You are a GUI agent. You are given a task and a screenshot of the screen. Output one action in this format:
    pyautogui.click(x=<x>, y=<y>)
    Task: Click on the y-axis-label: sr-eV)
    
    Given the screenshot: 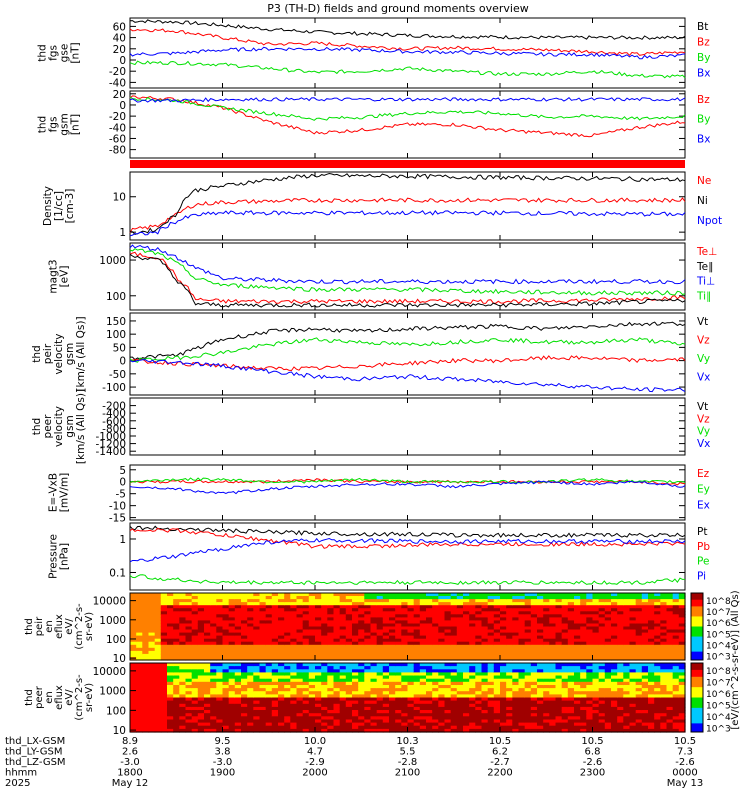 What is the action you would take?
    pyautogui.click(x=89, y=626)
    